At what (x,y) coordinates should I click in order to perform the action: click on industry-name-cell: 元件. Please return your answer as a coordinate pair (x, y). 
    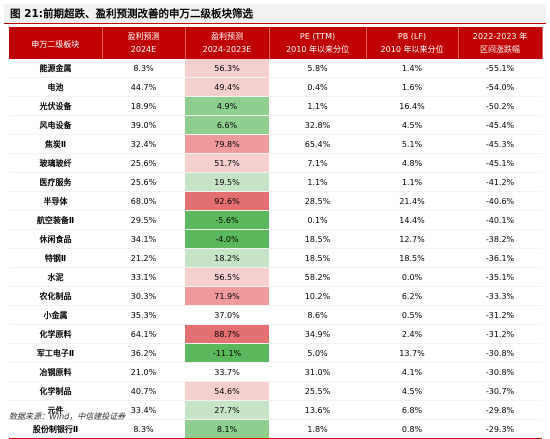
    Looking at the image, I should click on (55, 410).